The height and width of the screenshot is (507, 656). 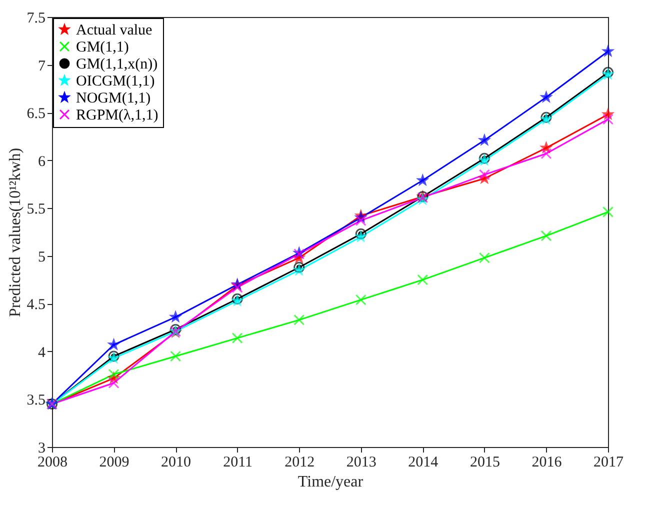 What do you see at coordinates (423, 462) in the screenshot?
I see `x-tick-label: 2014` at bounding box center [423, 462].